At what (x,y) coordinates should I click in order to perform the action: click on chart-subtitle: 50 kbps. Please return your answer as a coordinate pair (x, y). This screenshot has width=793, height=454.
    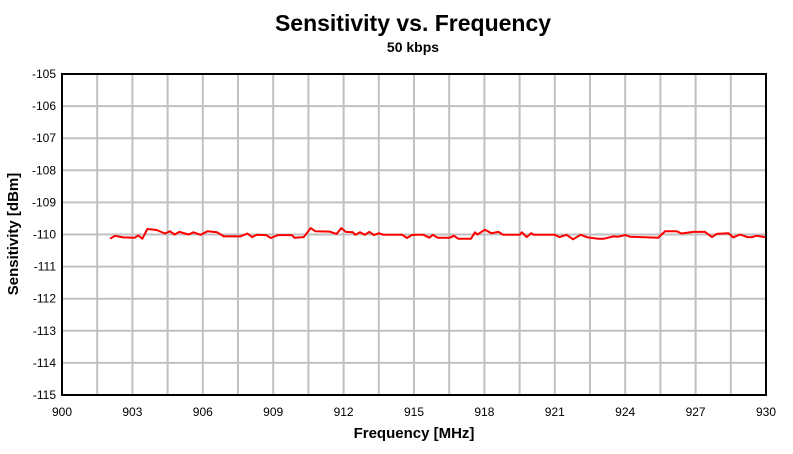
    Looking at the image, I should click on (413, 47).